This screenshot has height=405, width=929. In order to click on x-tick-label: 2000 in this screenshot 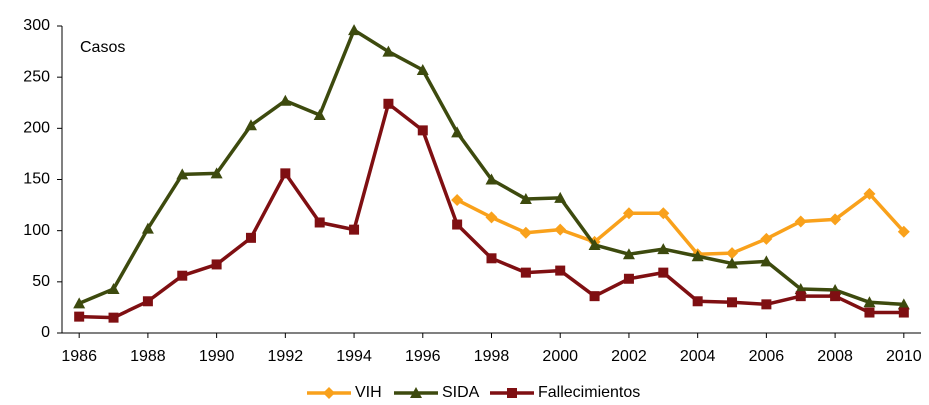, I will do `click(560, 356)`.